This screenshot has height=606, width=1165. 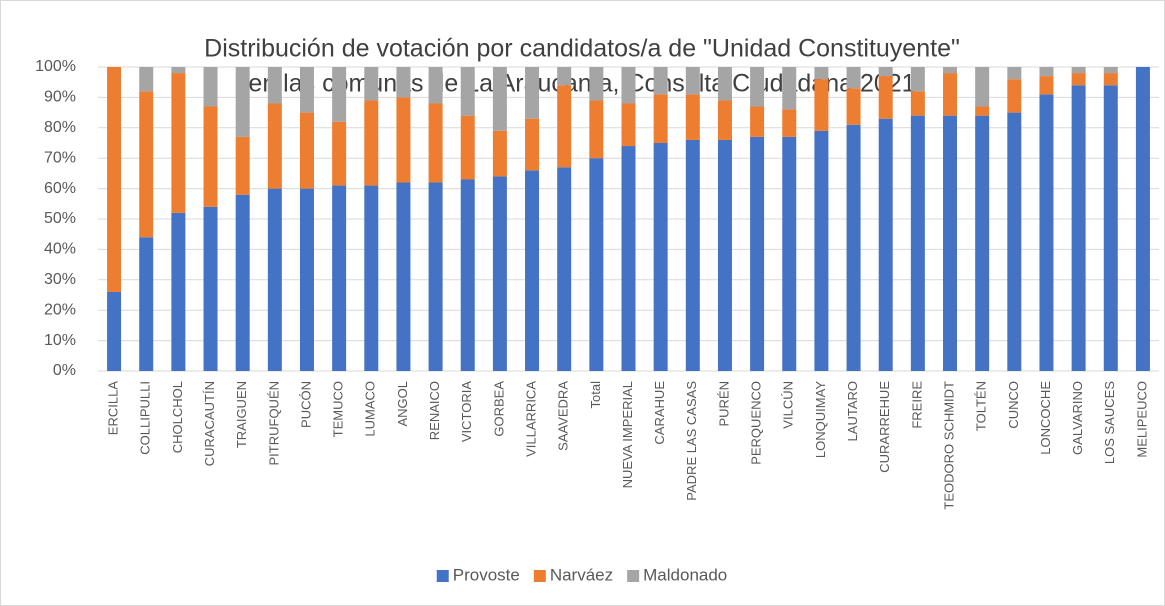 I want to click on x-tick-label: CARAHUE, so click(x=659, y=413).